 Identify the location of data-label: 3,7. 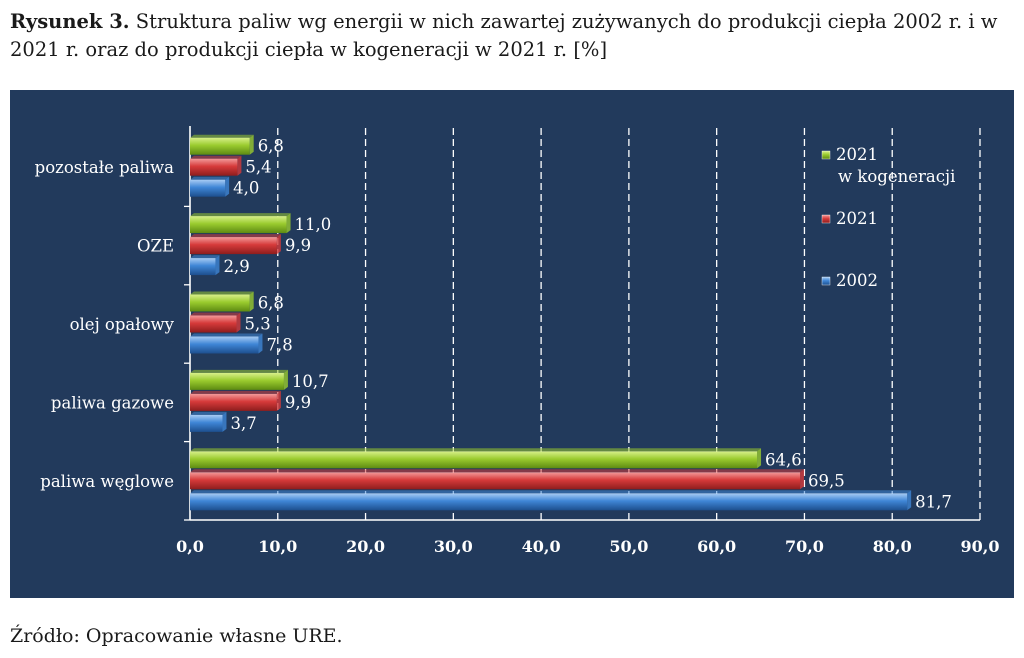
(243, 423).